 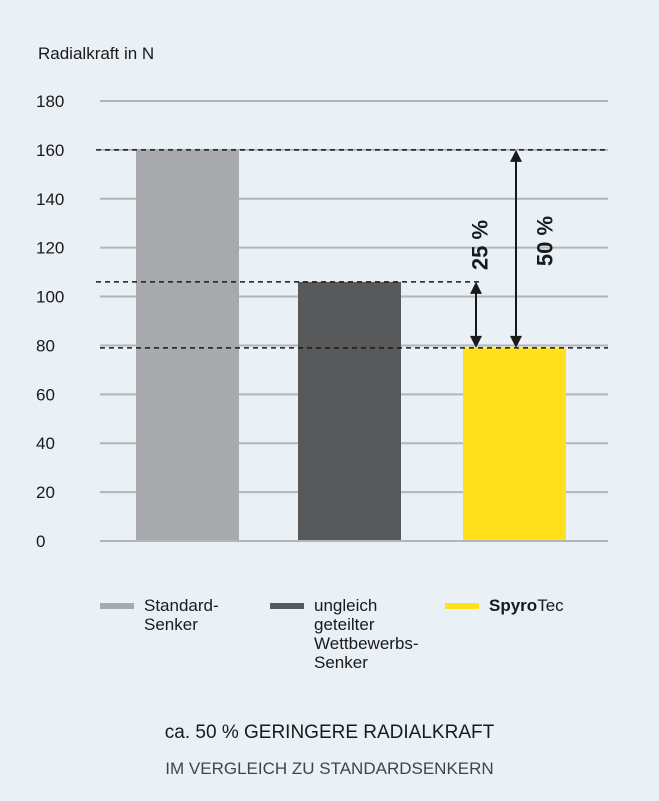 I want to click on y-tick-label-120: 120, so click(x=50, y=248).